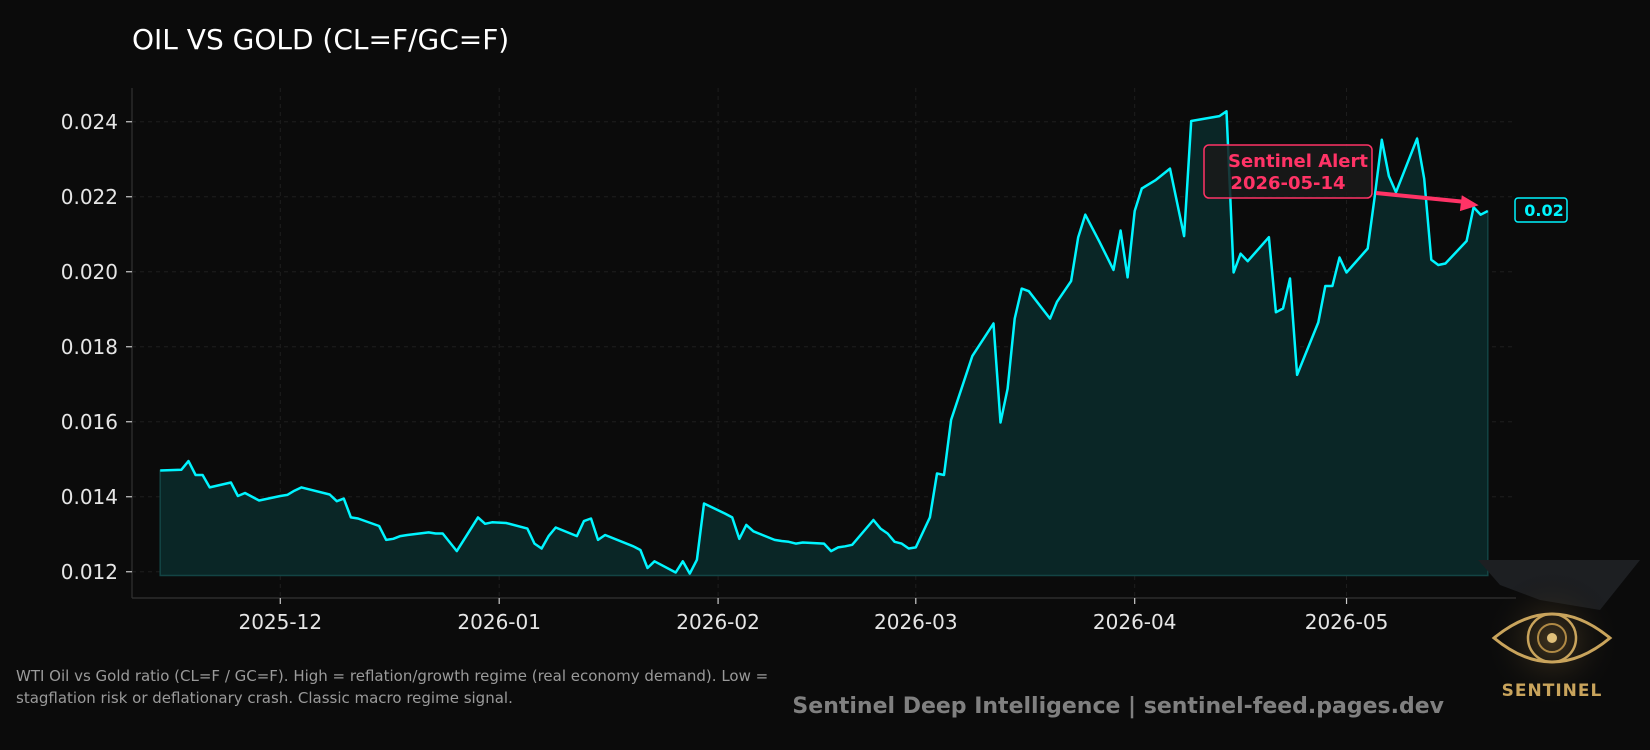 Image resolution: width=1650 pixels, height=750 pixels. I want to click on x-tick-label: 2026-03, so click(916, 622).